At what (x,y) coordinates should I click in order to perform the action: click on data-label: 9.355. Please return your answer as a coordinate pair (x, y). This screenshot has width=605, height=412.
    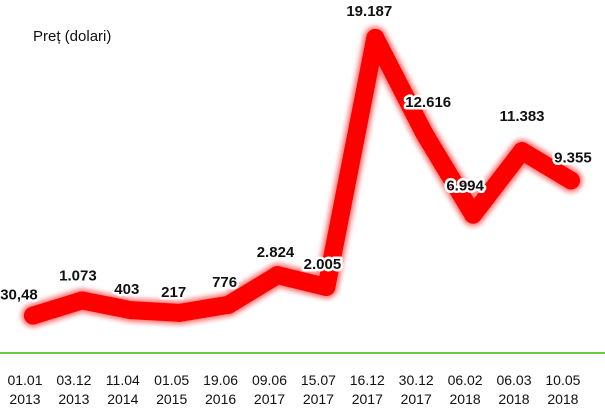
    Looking at the image, I should click on (573, 157).